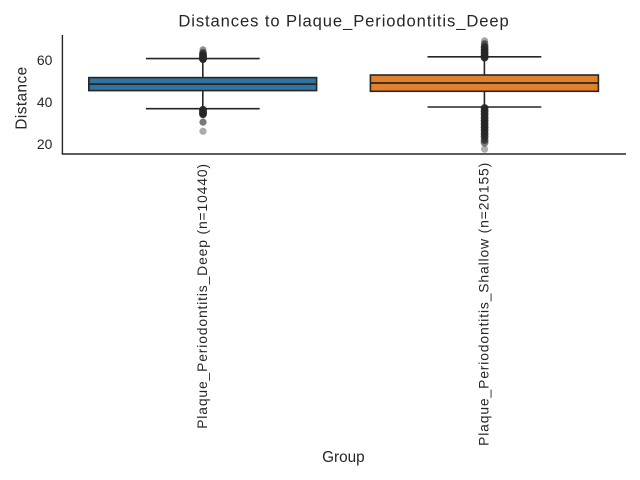  What do you see at coordinates (343, 21) in the screenshot?
I see `svg-text:Distances to Plaque_Periodonti: Distances to Plaque_Periodontitis_Deep` at bounding box center [343, 21].